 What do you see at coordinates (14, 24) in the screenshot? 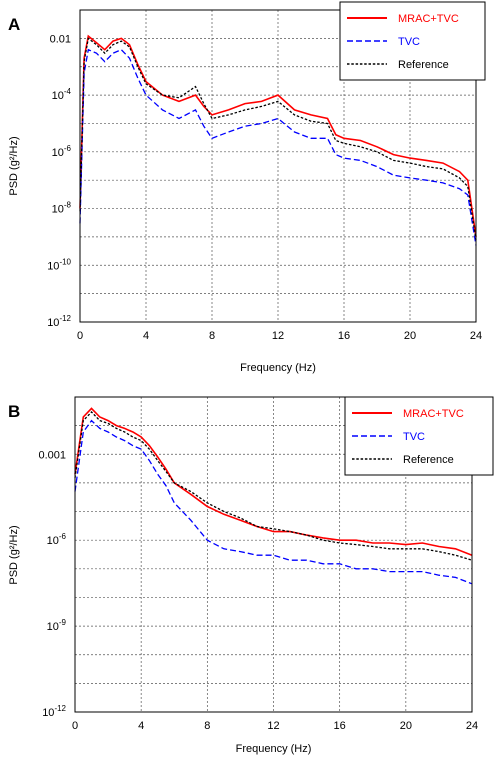
I see `panel-a-label: A` at bounding box center [14, 24].